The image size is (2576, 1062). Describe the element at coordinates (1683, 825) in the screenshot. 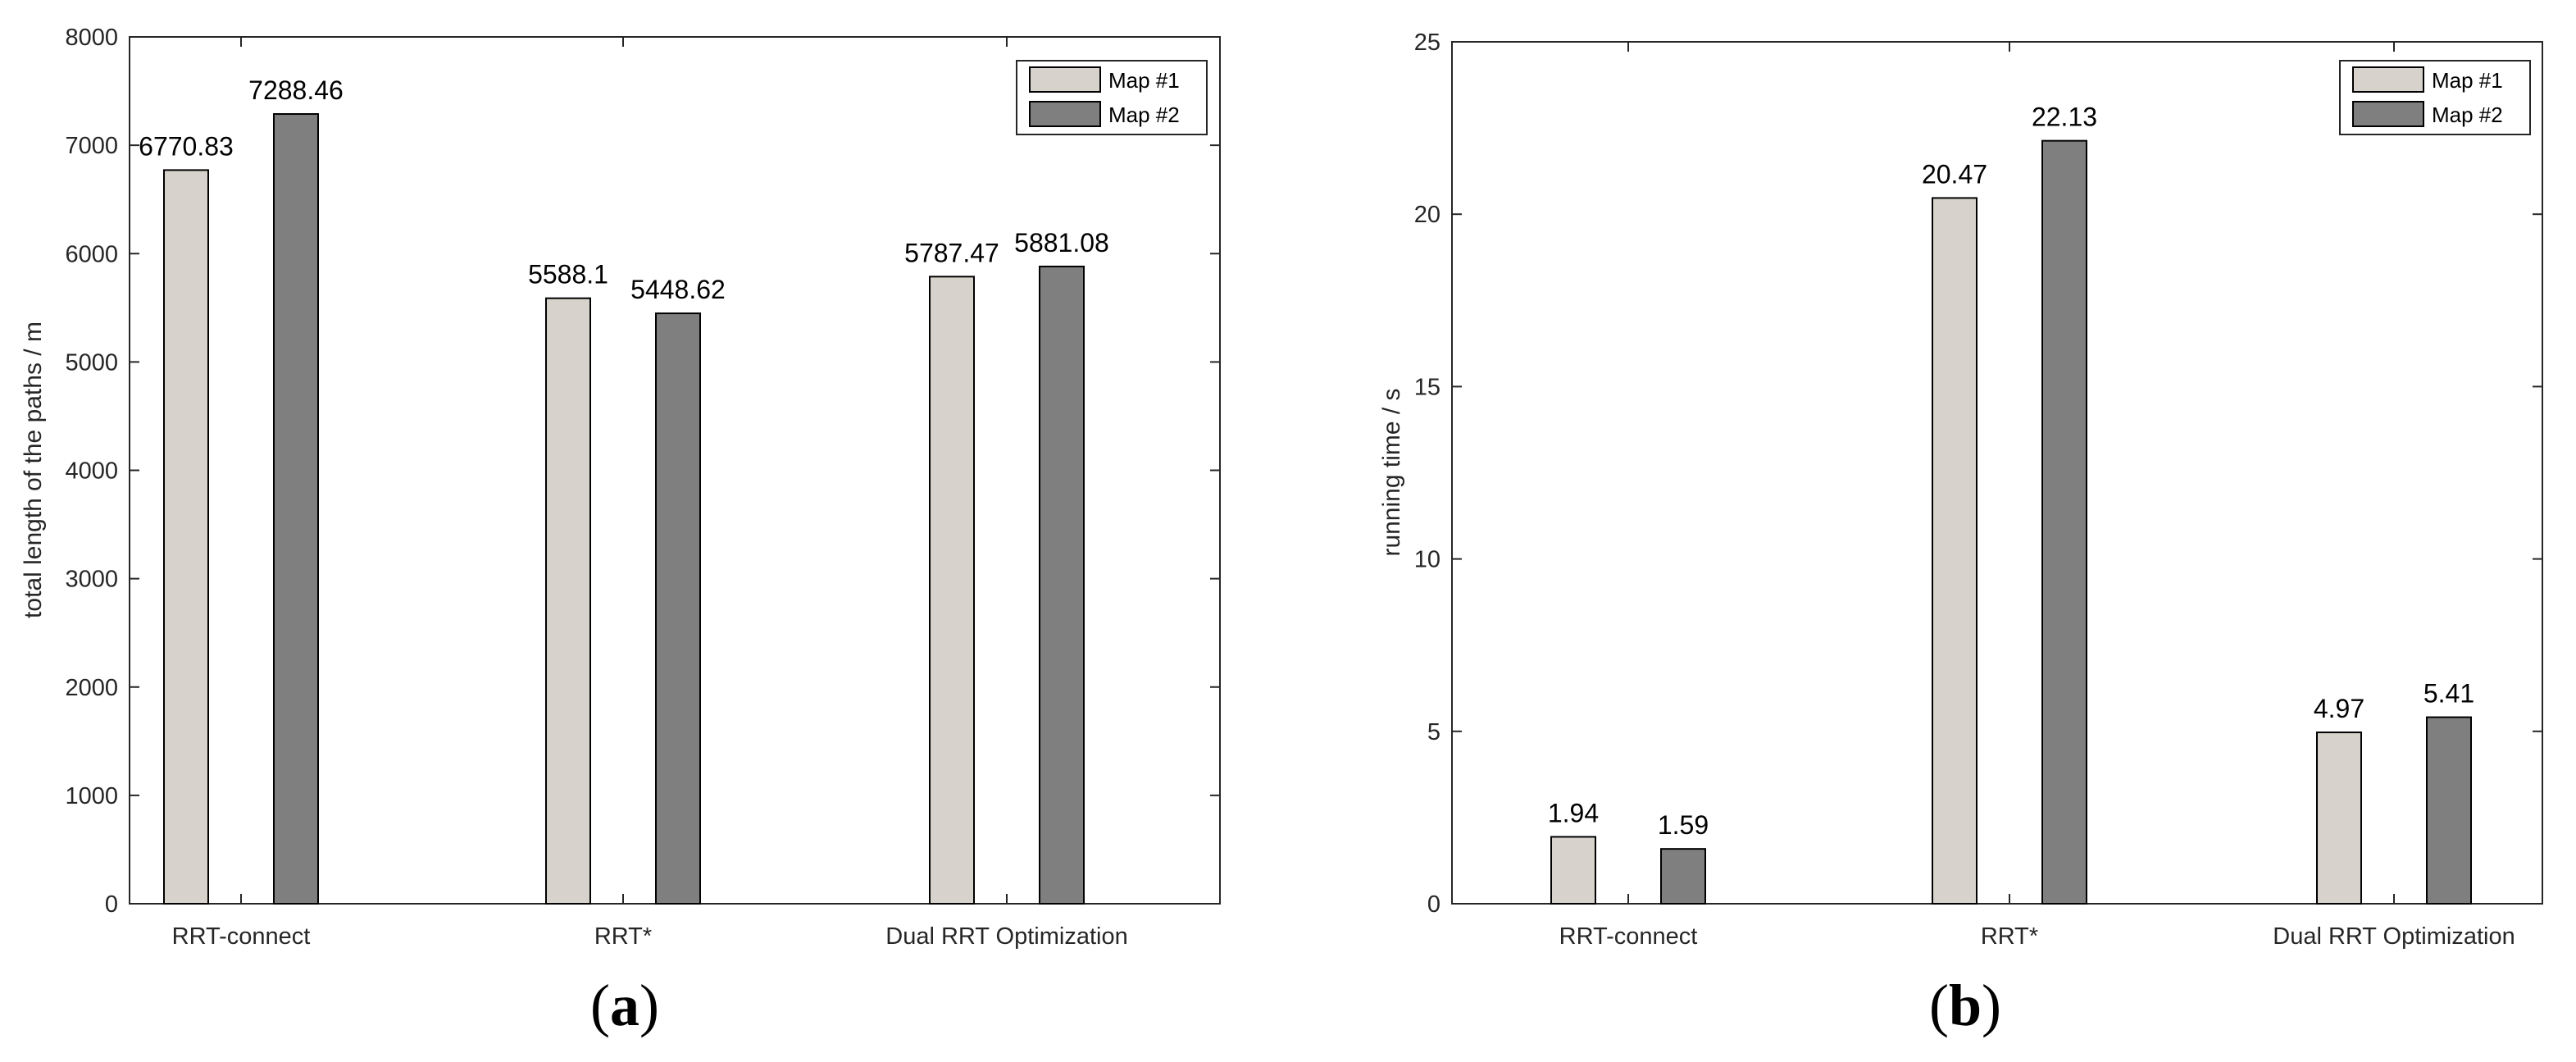

I see `chart-b-data-label: 1.59` at that location.